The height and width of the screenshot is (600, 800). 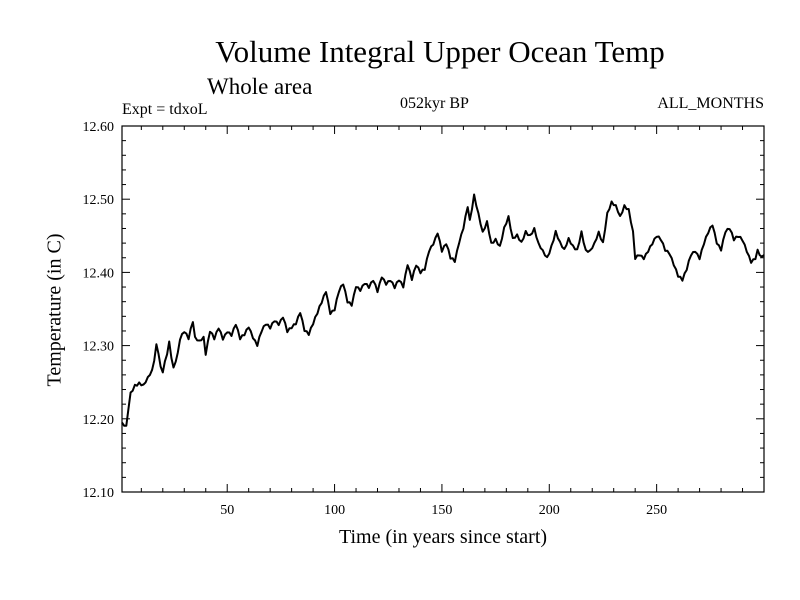 What do you see at coordinates (99, 420) in the screenshot?
I see `y-tick-label: 12.20` at bounding box center [99, 420].